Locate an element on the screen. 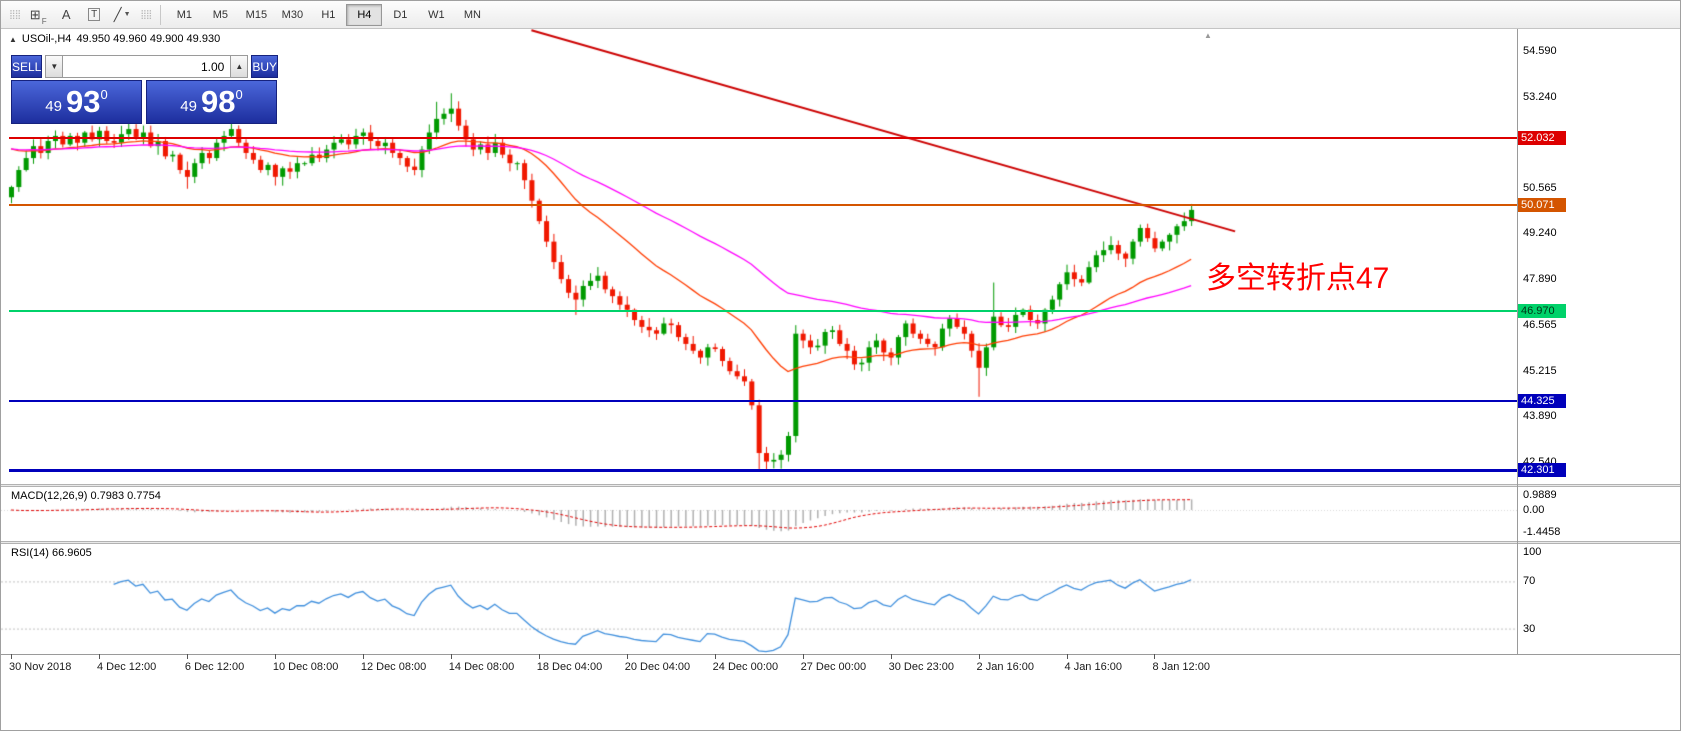 This screenshot has width=1681, height=731. macd-scale-tick: 0.9889 is located at coordinates (1540, 495).